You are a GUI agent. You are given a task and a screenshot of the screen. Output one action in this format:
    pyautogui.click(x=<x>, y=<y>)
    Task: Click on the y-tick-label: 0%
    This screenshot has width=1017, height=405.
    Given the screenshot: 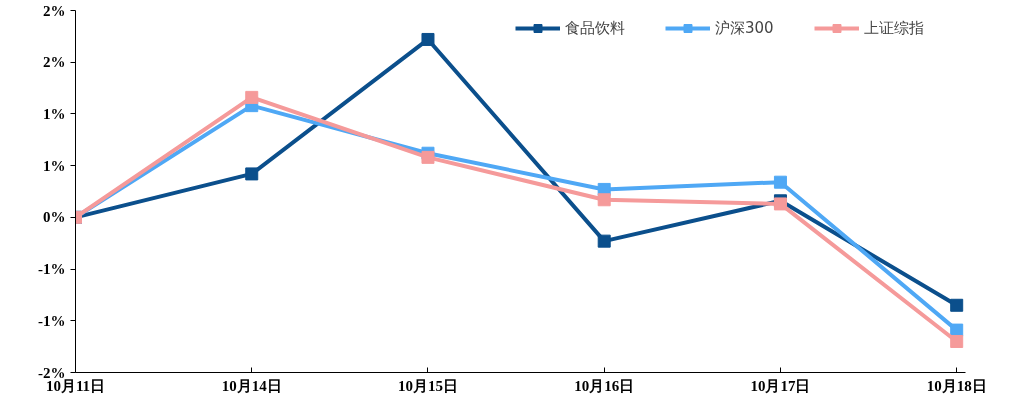 What is the action you would take?
    pyautogui.click(x=54, y=217)
    